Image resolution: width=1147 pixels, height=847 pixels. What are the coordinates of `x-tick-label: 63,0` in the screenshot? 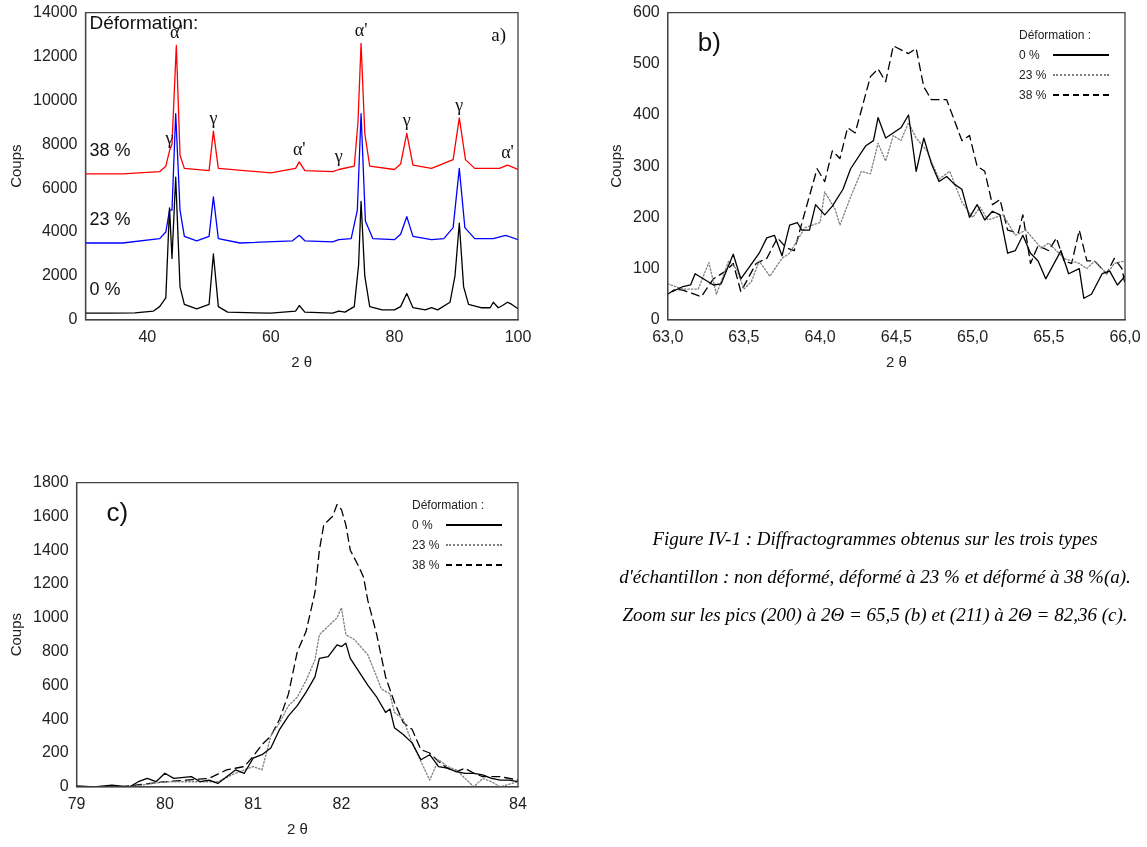 It's located at (668, 336).